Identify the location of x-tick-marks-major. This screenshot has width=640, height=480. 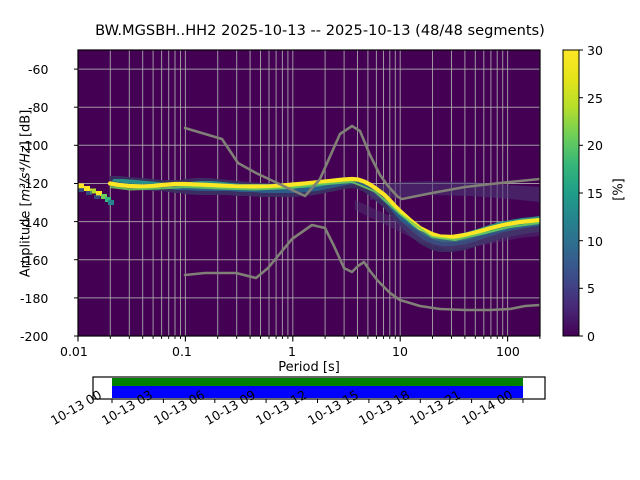
(293, 339).